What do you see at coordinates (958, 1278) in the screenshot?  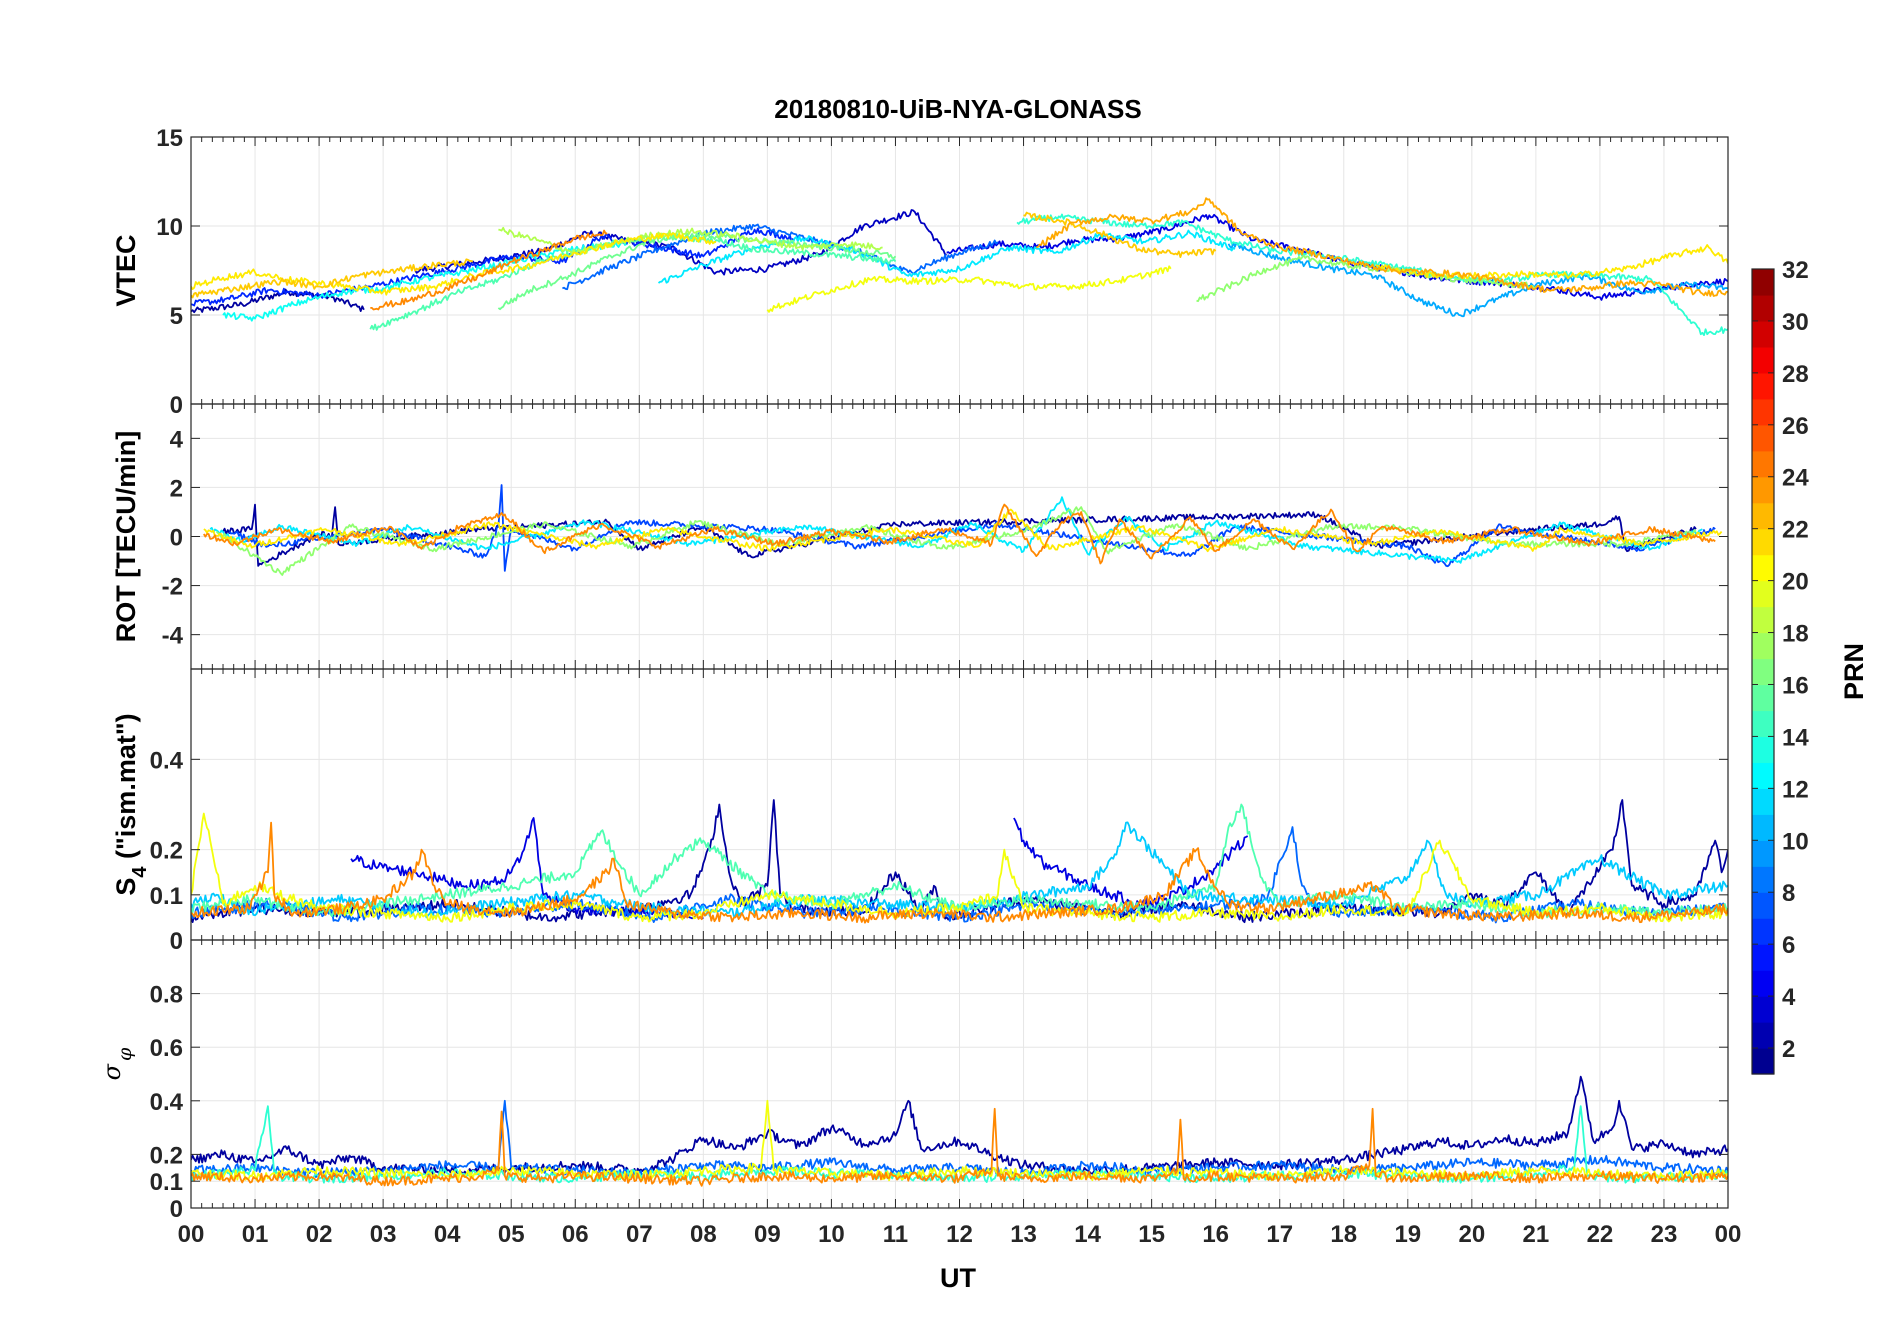 I see `x-axis-label: UT` at bounding box center [958, 1278].